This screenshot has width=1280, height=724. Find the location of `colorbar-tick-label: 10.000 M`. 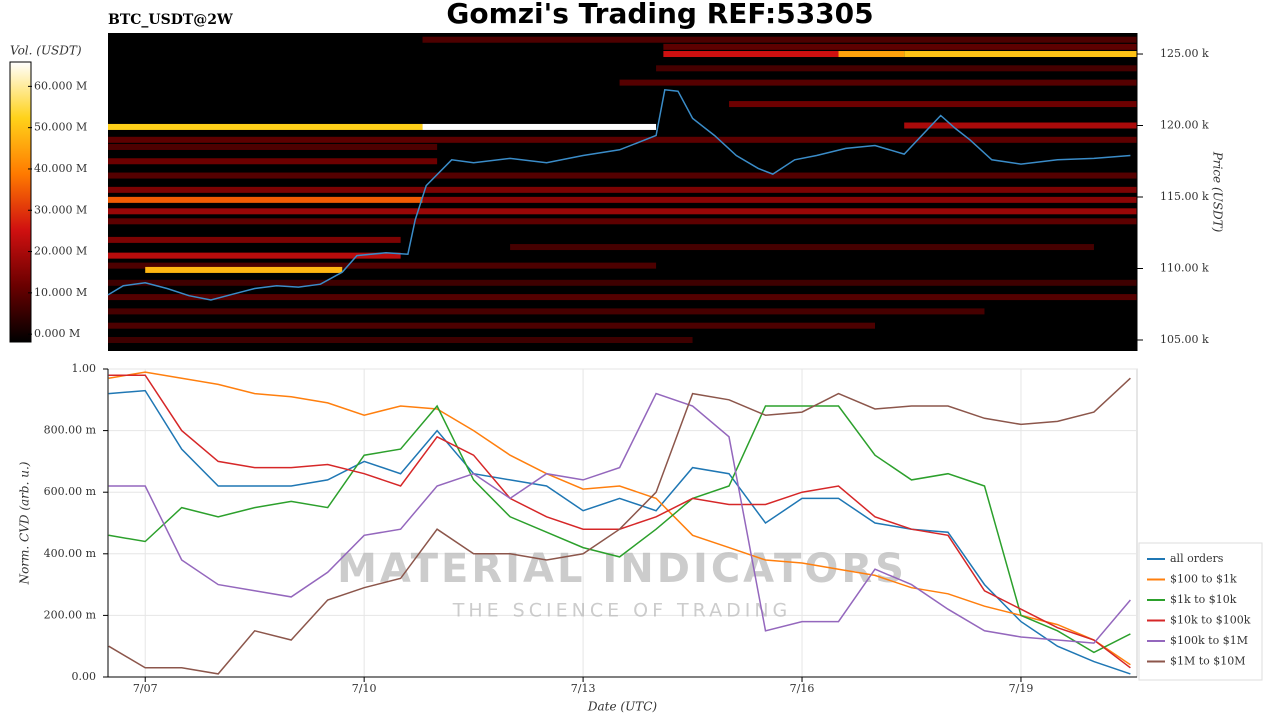

colorbar-tick-label: 10.000 M is located at coordinates (60, 292).